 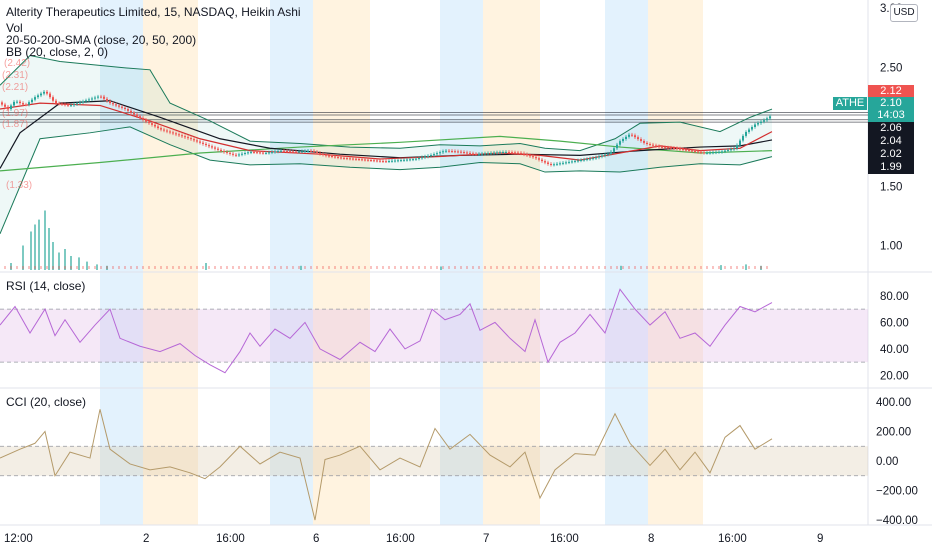 I want to click on price-badge-4: 2.02, so click(x=891, y=154).